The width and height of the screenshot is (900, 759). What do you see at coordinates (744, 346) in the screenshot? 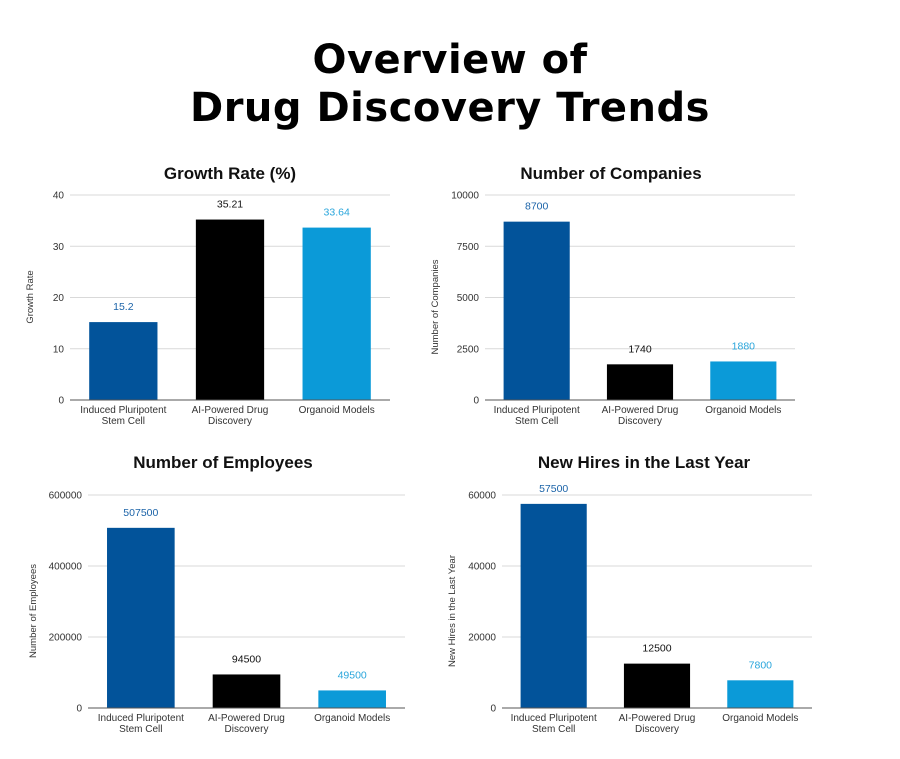
I see `data-label: 1880` at bounding box center [744, 346].